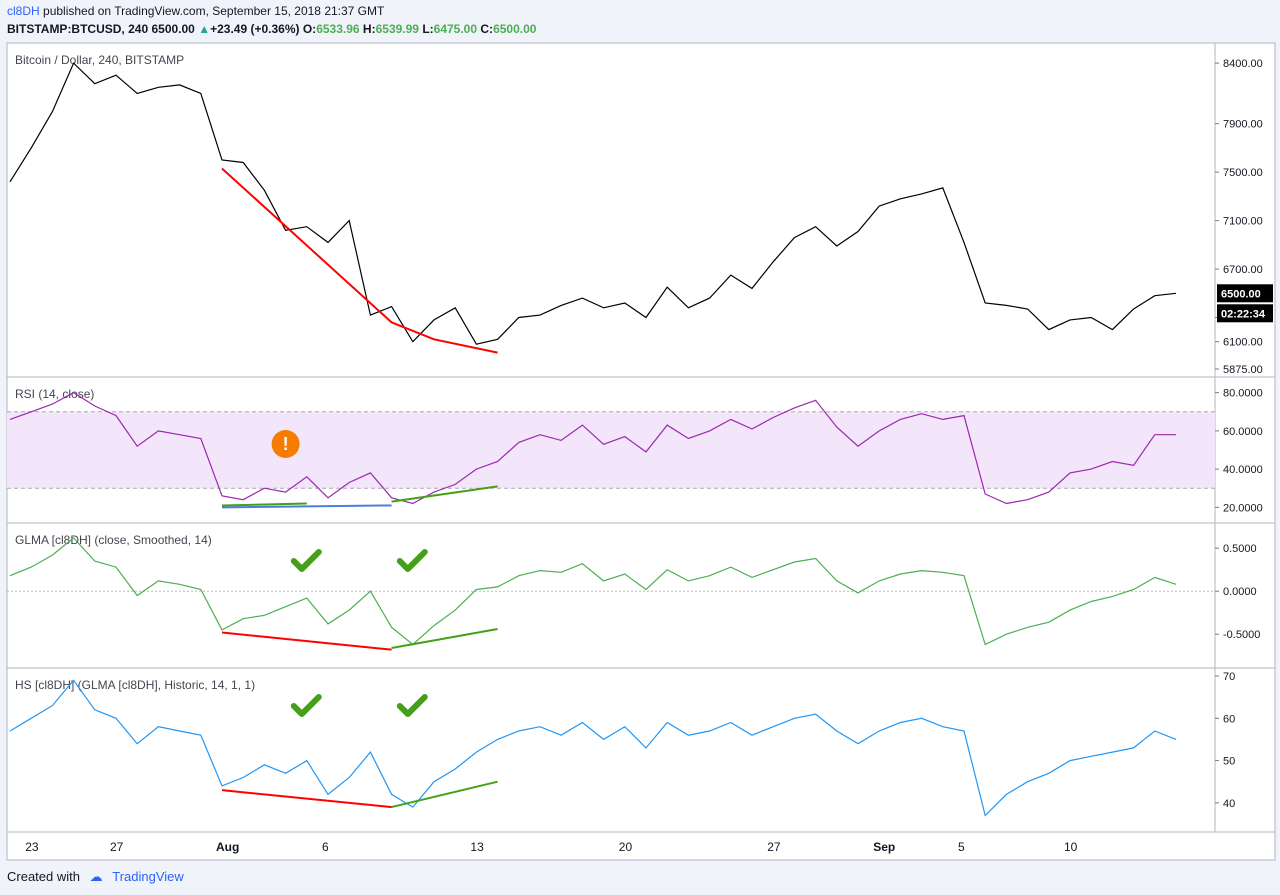 This screenshot has height=895, width=1280. Describe the element at coordinates (1243, 508) in the screenshot. I see `rsi-ytick-label: 20.0000` at that location.